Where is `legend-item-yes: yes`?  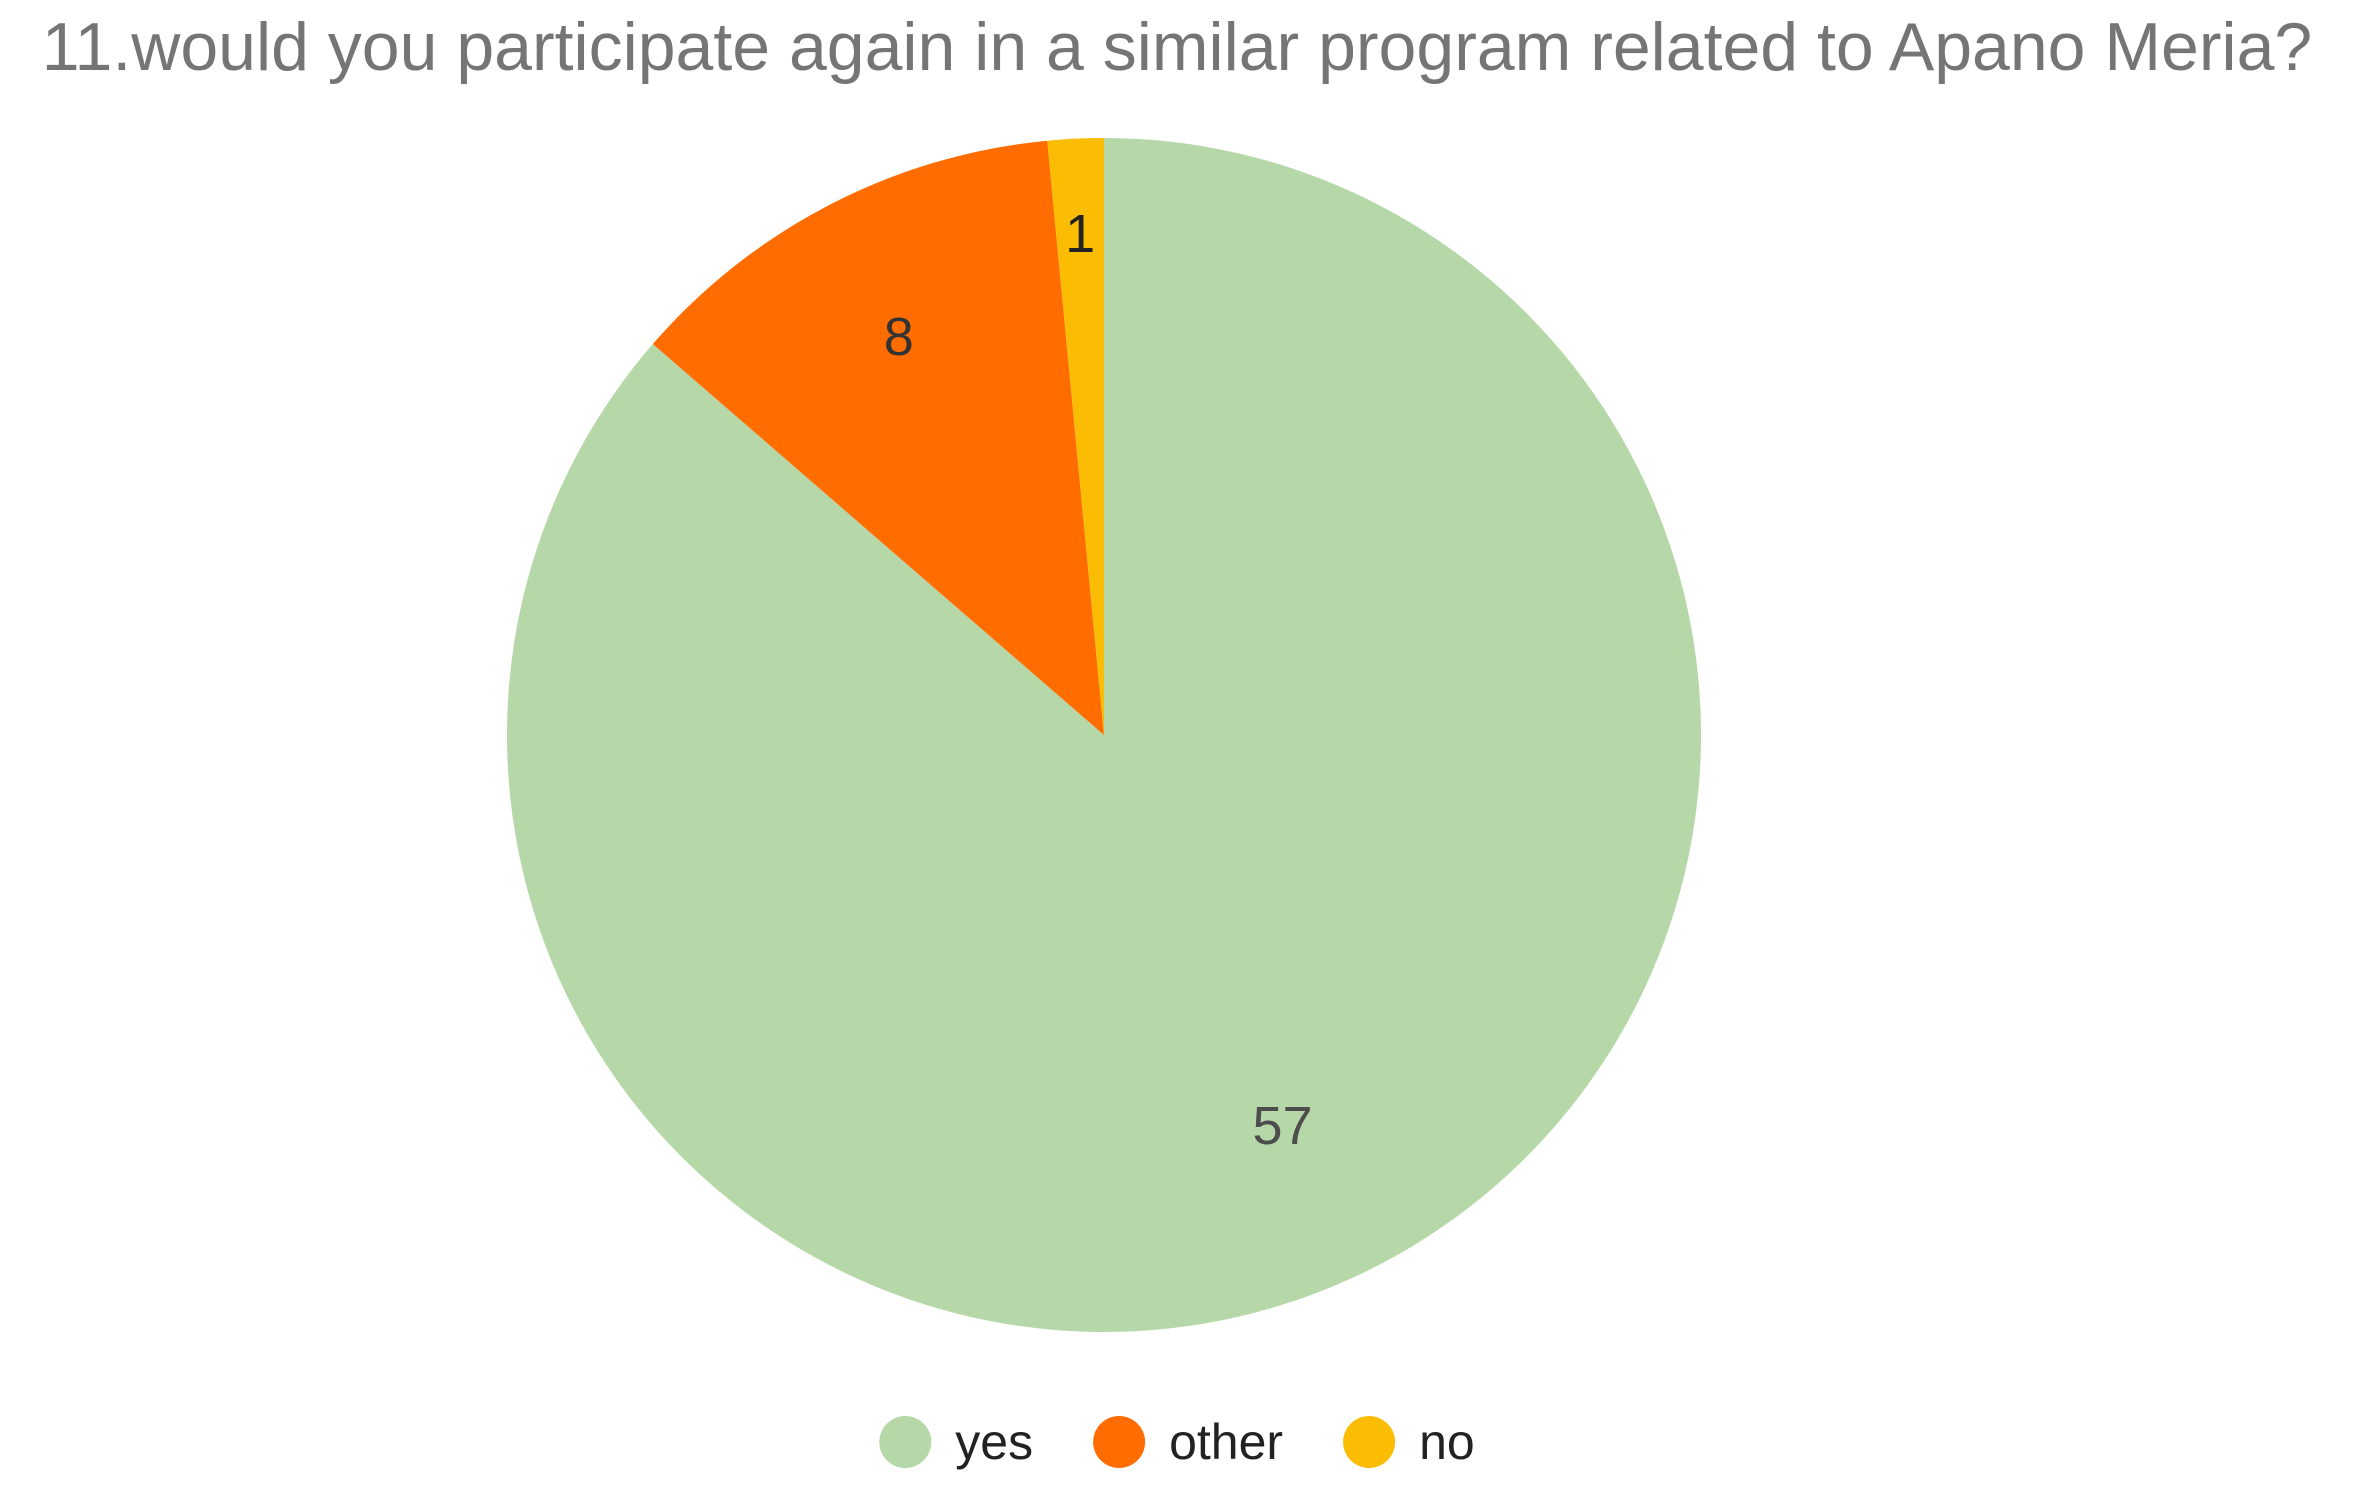
legend-item-yes: yes is located at coordinates (956, 1442).